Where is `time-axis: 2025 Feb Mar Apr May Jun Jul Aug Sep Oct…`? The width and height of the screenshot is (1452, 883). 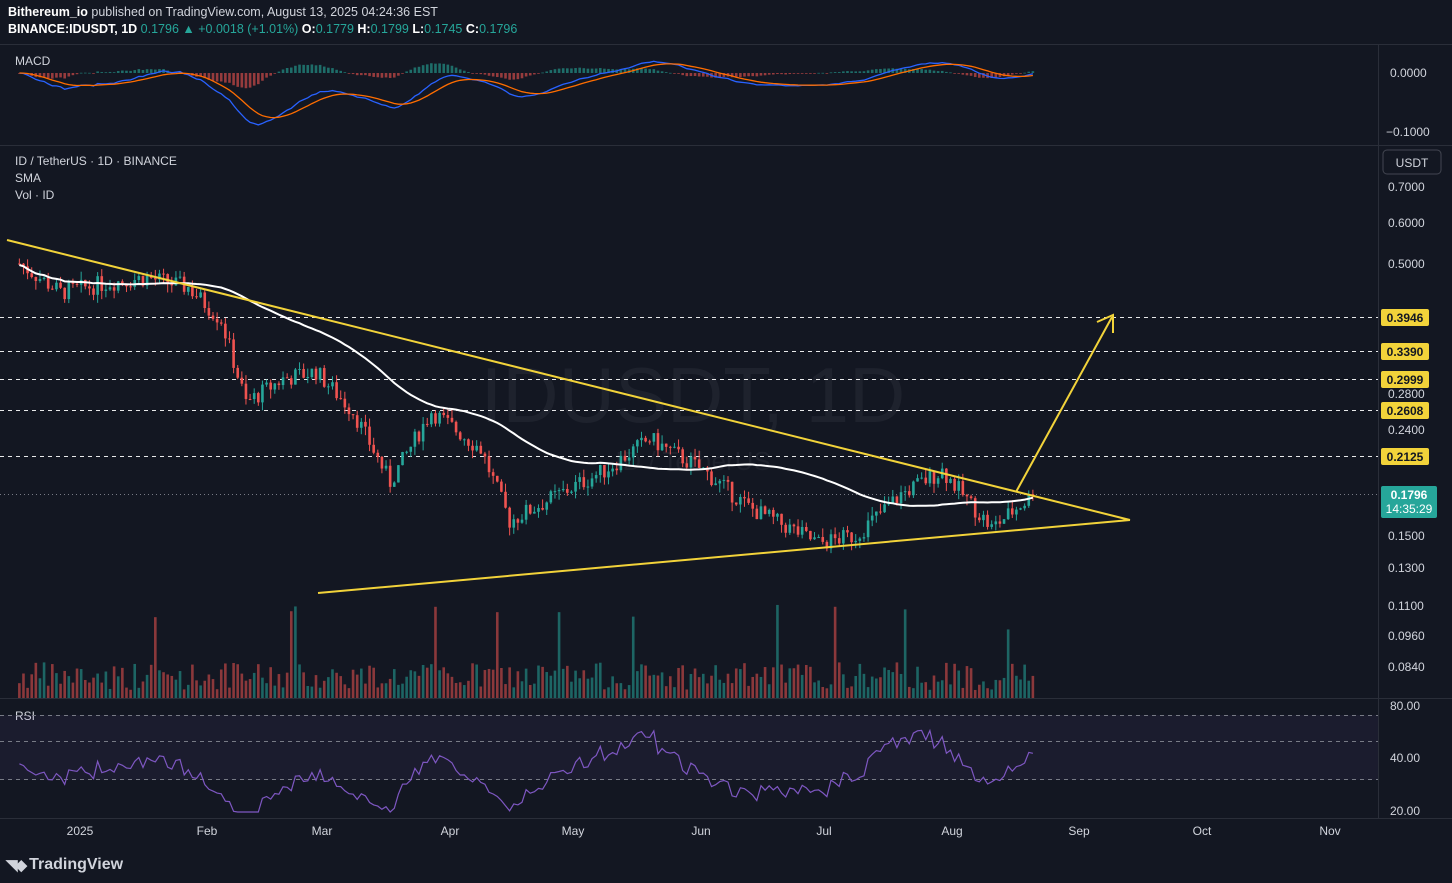 time-axis: 2025 Feb Mar Apr May Jun Jul Aug Sep Oct… is located at coordinates (704, 831).